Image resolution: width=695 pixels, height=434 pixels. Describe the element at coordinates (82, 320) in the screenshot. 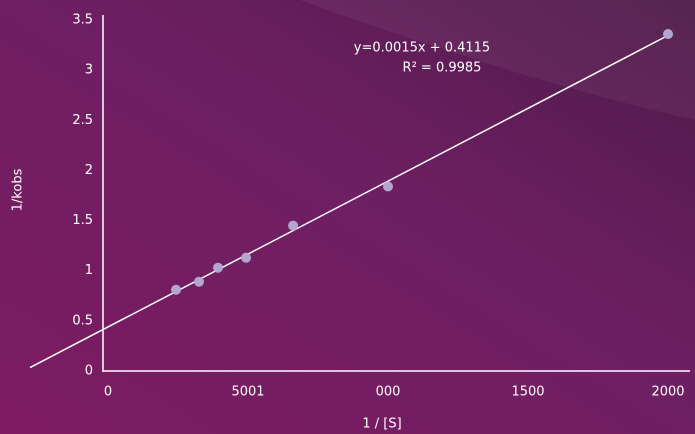

I see `y-tick-label: 0.5` at that location.